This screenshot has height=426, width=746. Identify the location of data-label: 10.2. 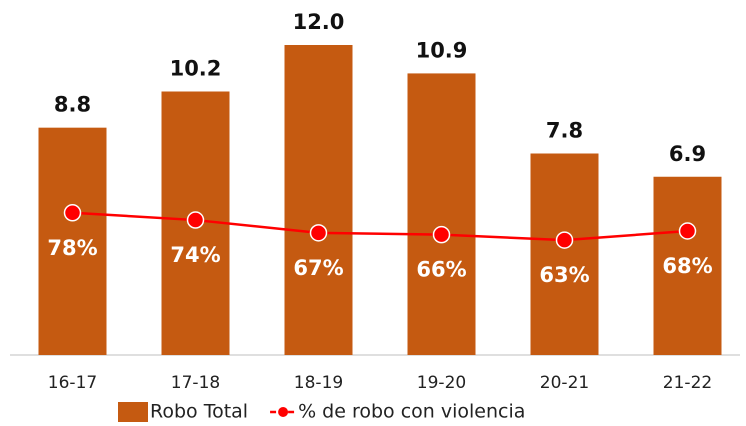
(196, 69).